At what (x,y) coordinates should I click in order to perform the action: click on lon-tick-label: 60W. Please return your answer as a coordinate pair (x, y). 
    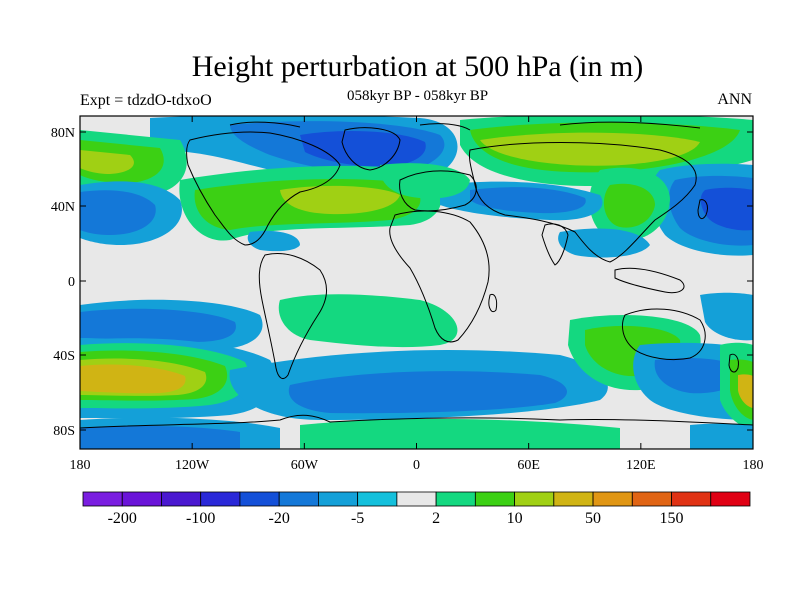
    Looking at the image, I should click on (305, 465).